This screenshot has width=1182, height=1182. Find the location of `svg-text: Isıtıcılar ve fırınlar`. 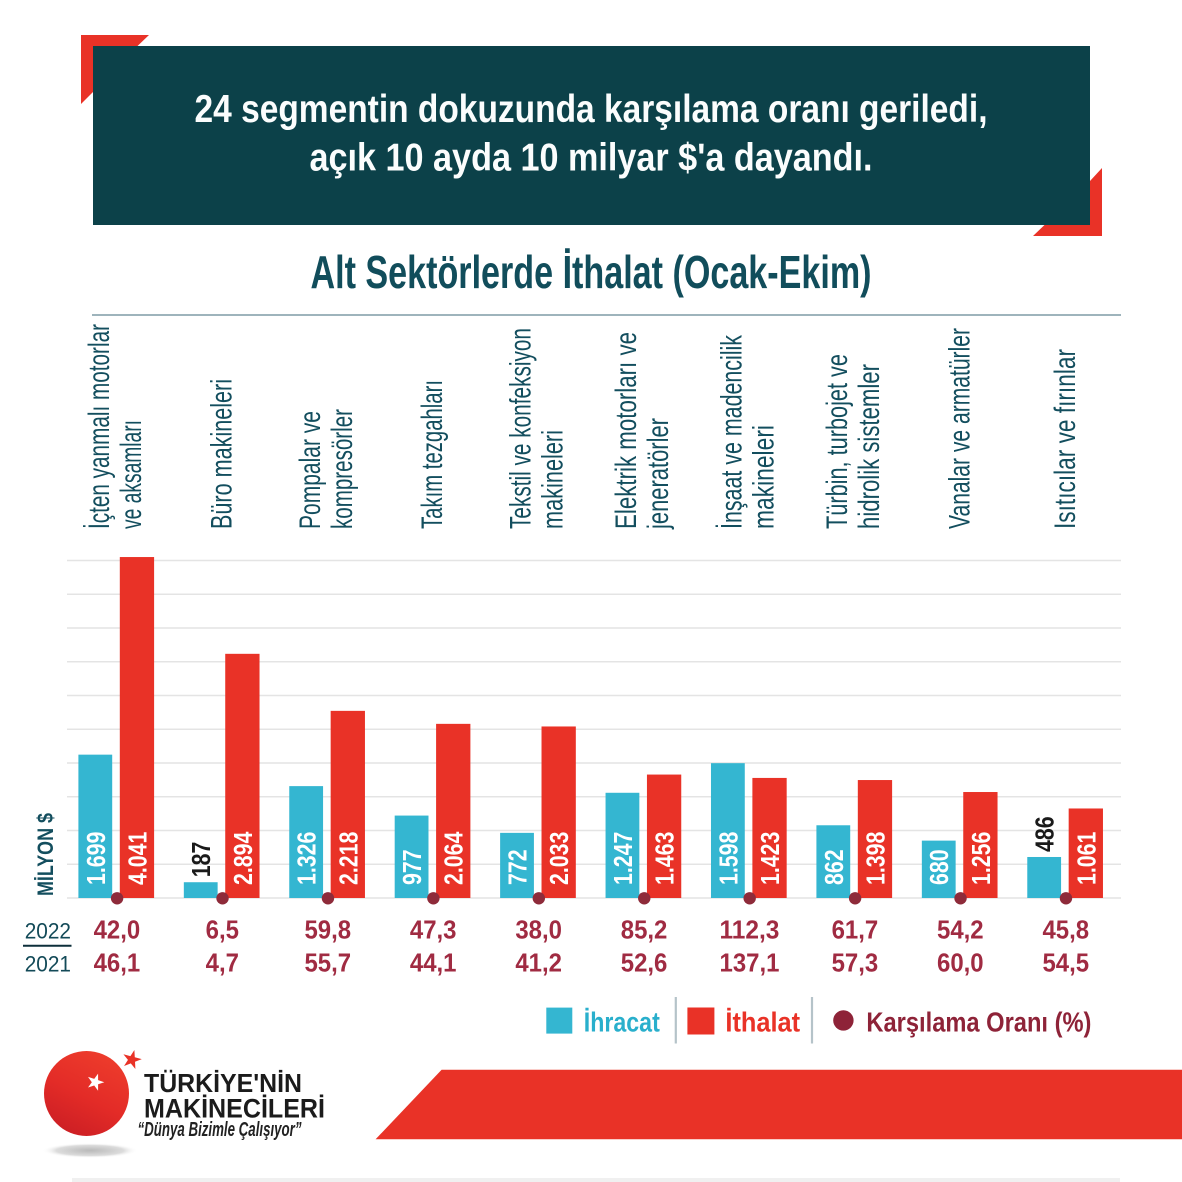

svg-text: Isıtıcılar ve fırınlar is located at coordinates (1065, 439).